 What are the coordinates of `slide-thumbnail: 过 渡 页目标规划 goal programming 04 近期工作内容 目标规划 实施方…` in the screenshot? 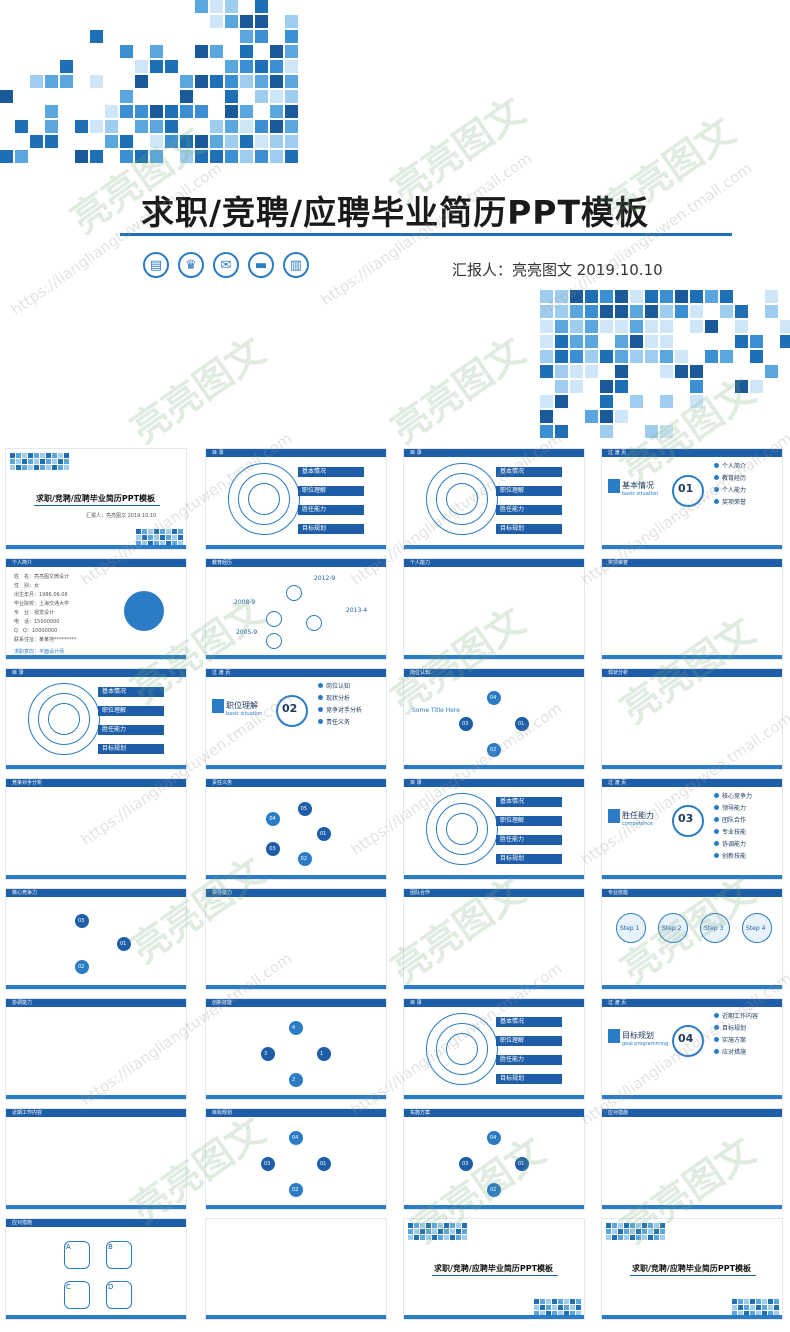 It's located at (692, 1049).